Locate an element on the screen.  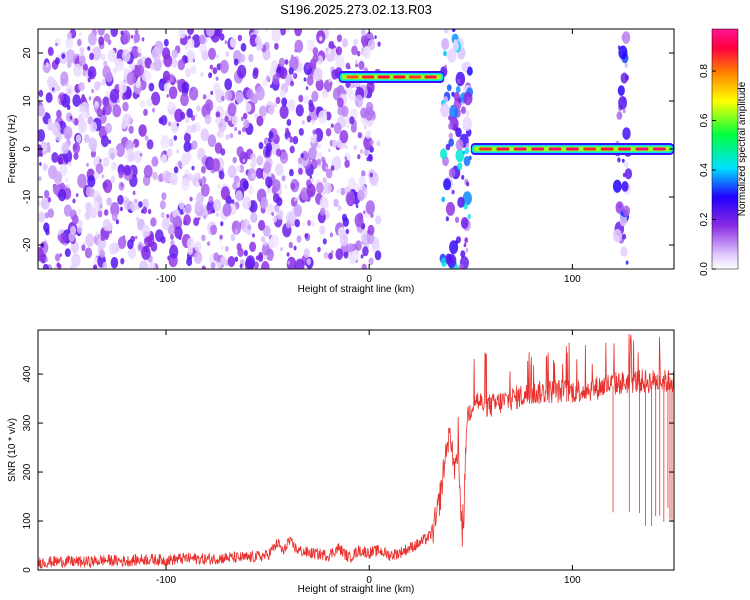
doppler-line-peak is located at coordinates (485, 149).